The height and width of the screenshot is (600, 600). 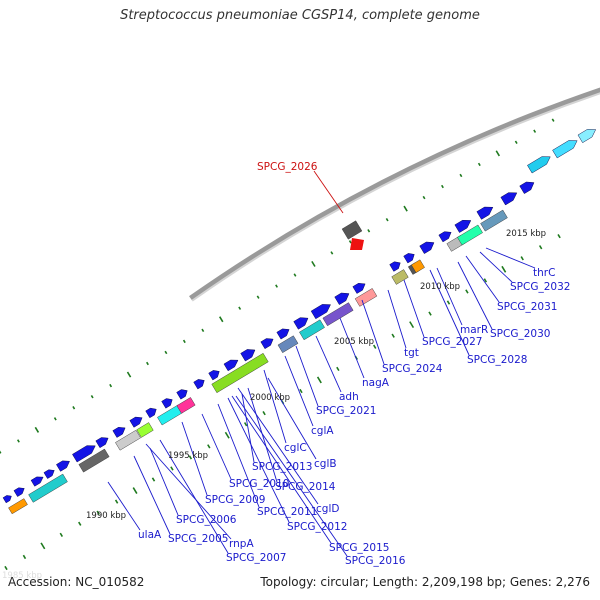 I want to click on gene-label: SPCG_2031, so click(x=527, y=307).